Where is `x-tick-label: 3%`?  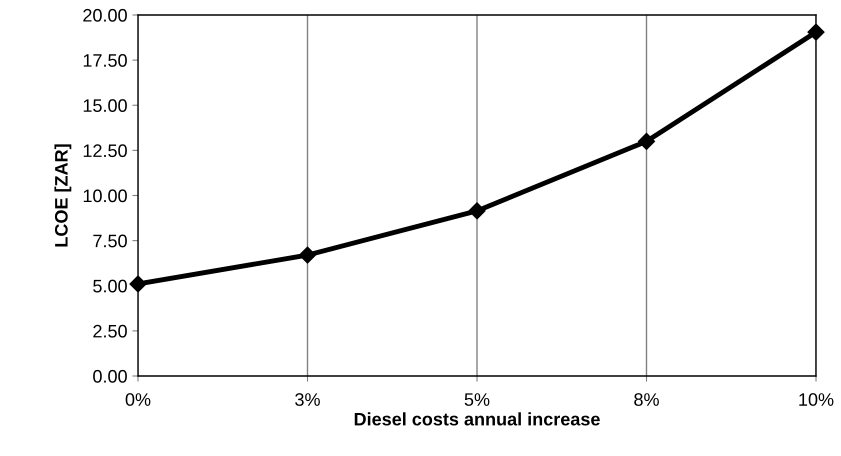 x-tick-label: 3% is located at coordinates (307, 399).